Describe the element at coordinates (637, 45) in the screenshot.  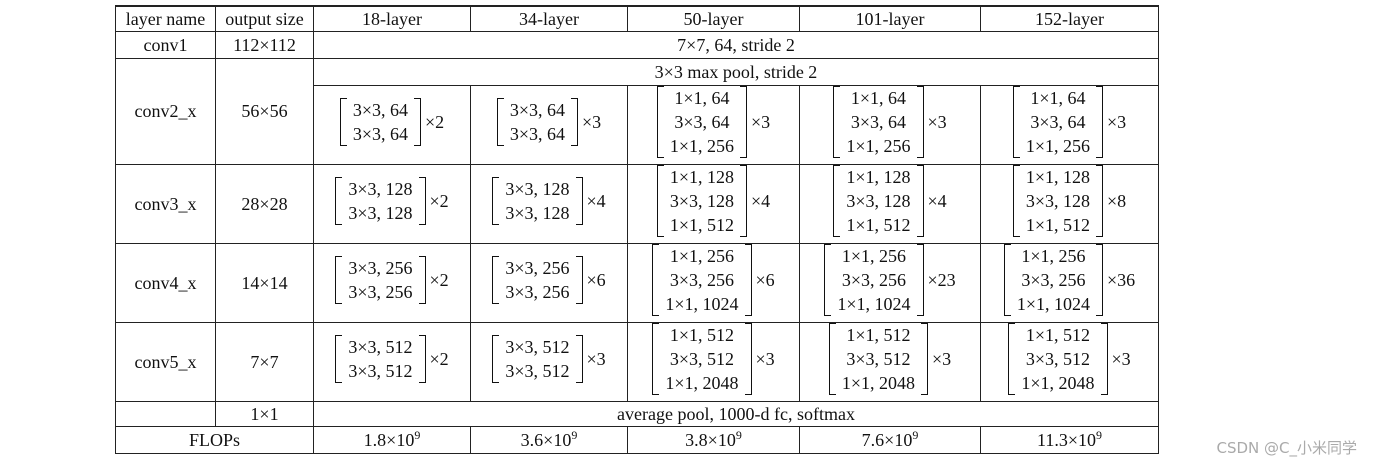
I see `conv1-row: conv1 112×112 7×7, 64, stride 2` at that location.